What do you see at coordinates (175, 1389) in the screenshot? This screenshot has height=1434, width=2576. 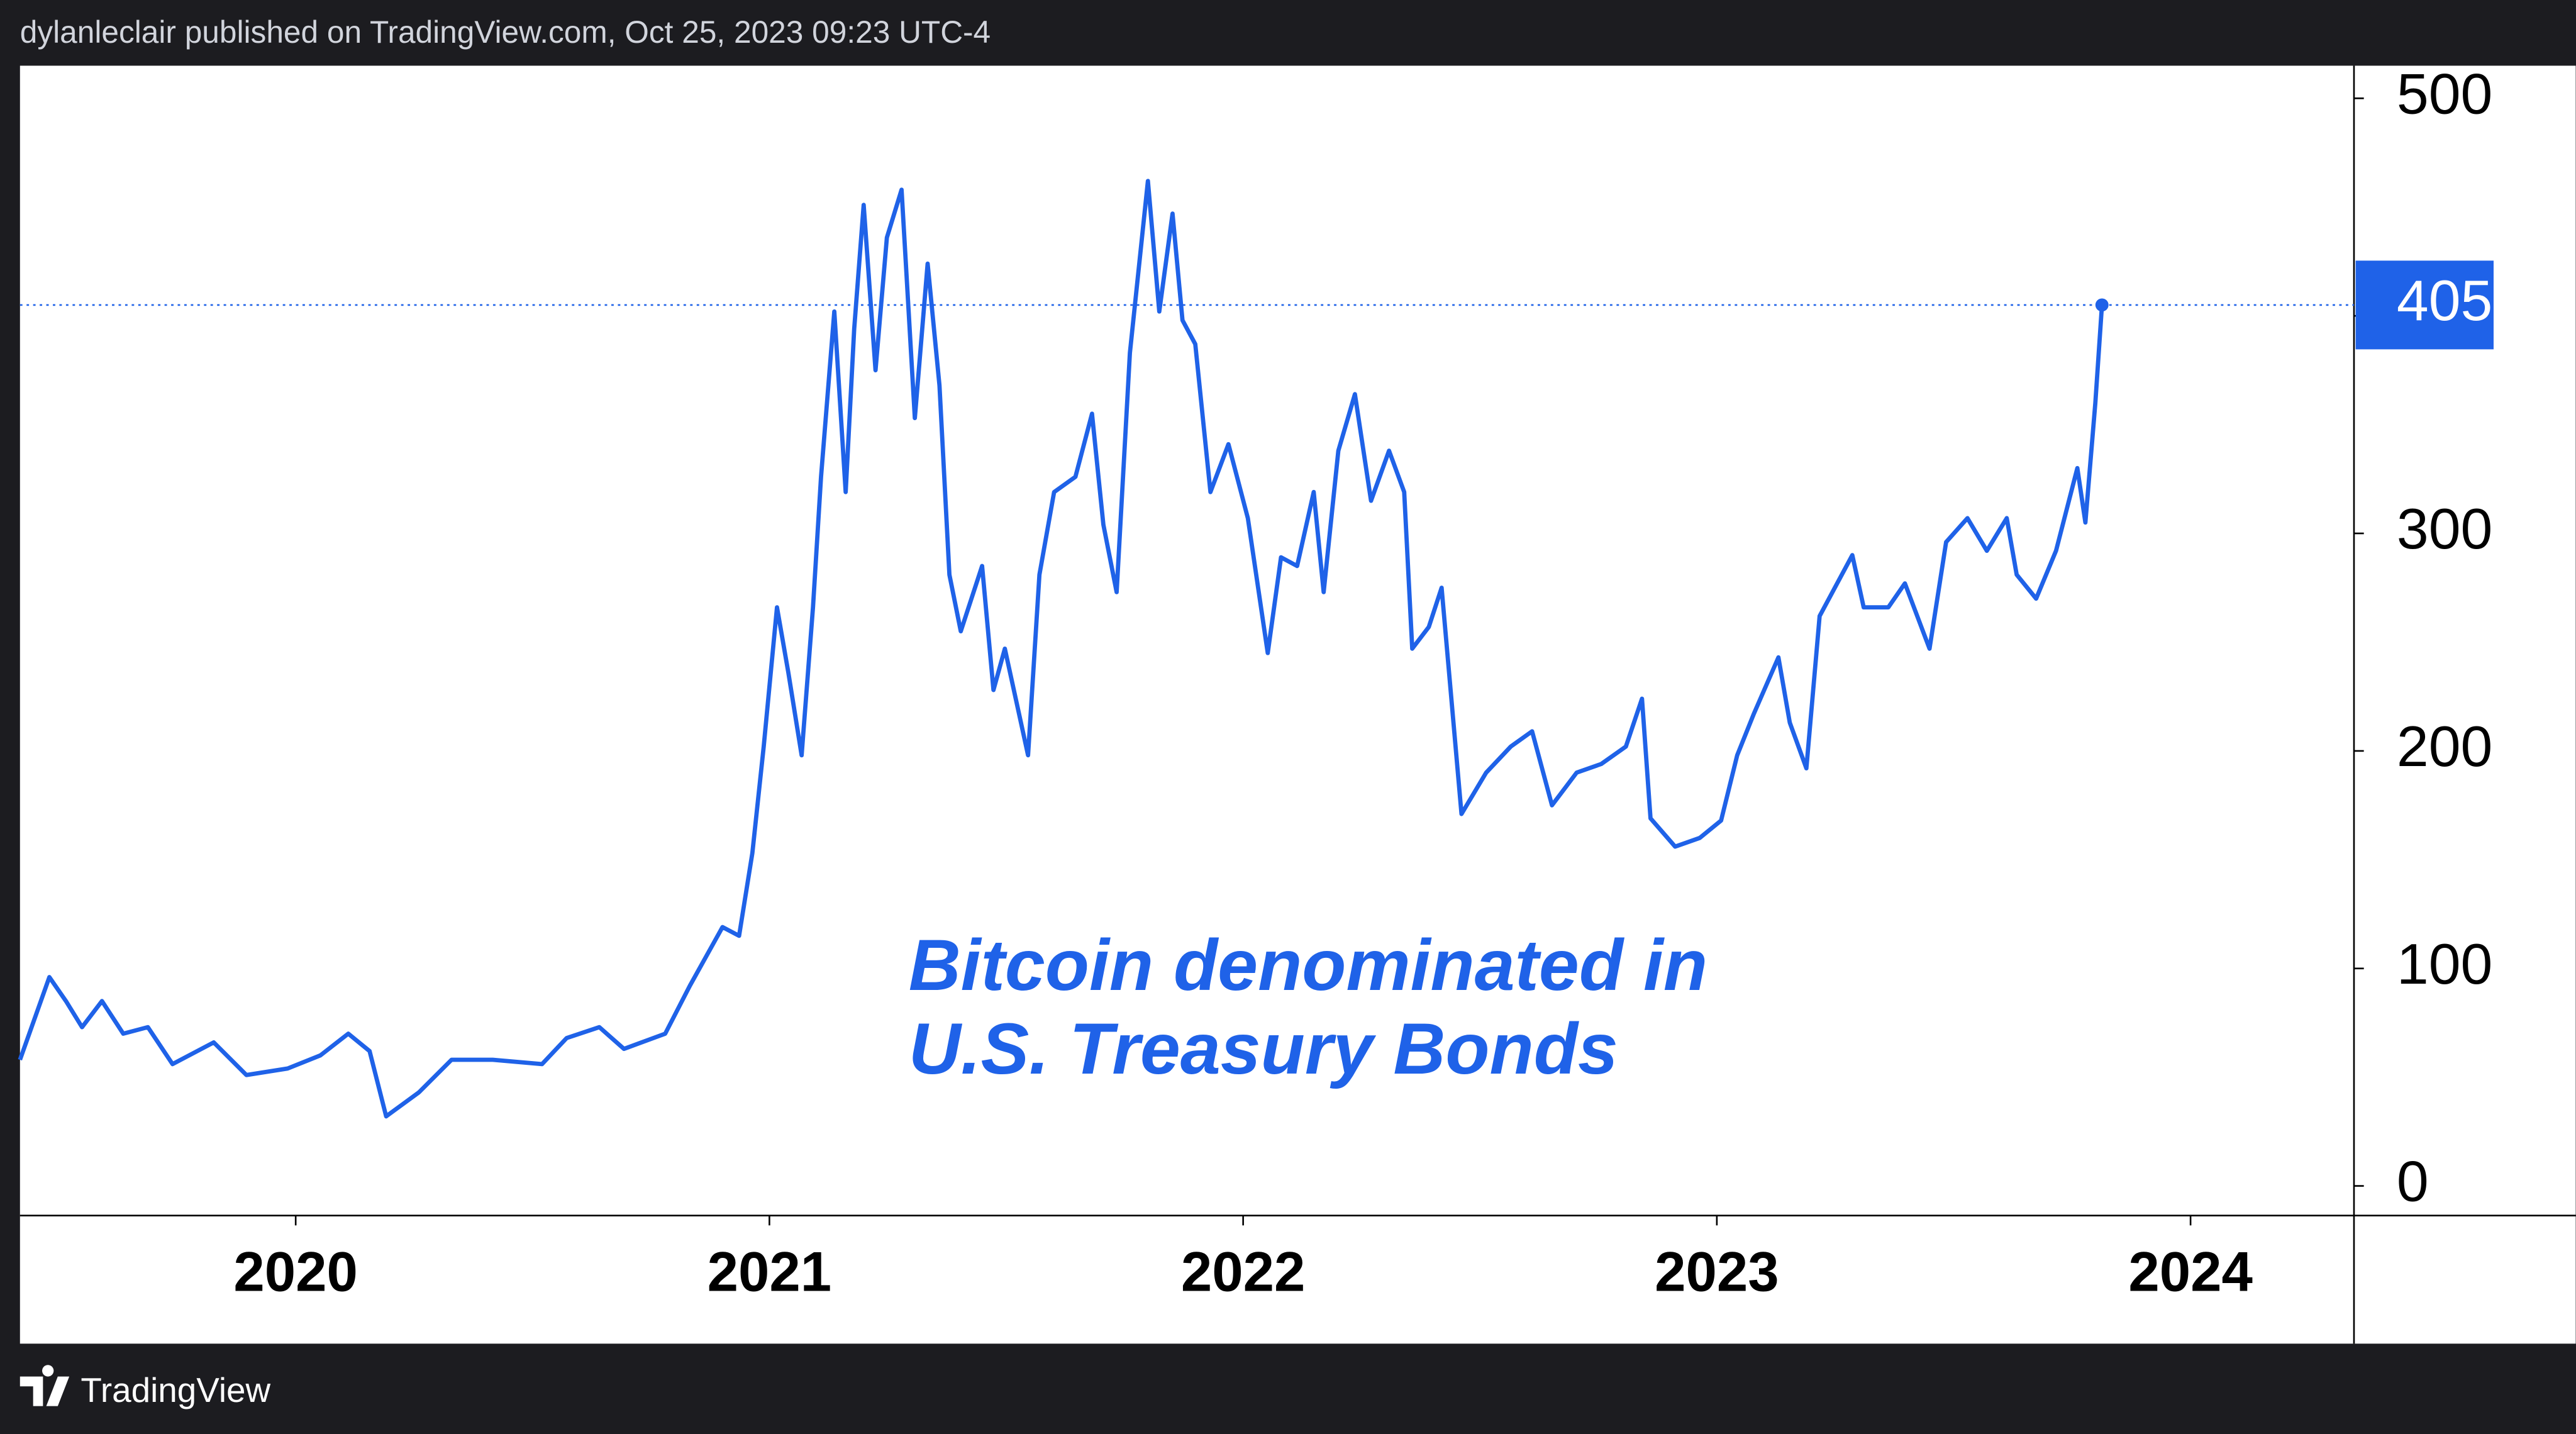 I see `footer-text: TradingView` at bounding box center [175, 1389].